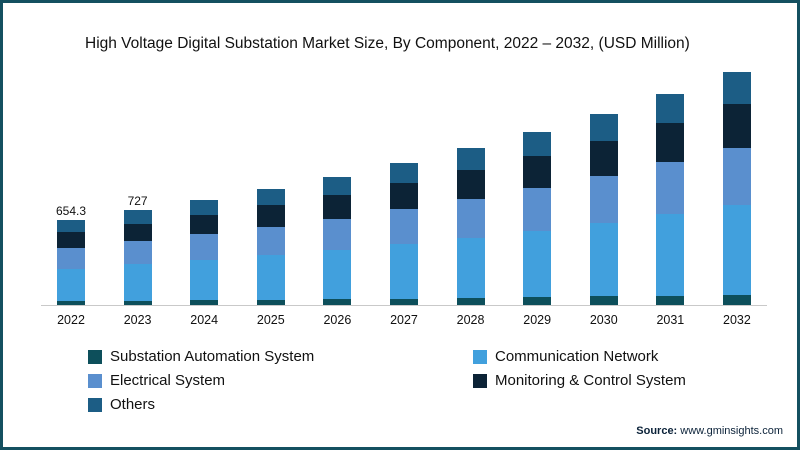  I want to click on source-attribution: Source: www.gminsights.com, so click(709, 431).